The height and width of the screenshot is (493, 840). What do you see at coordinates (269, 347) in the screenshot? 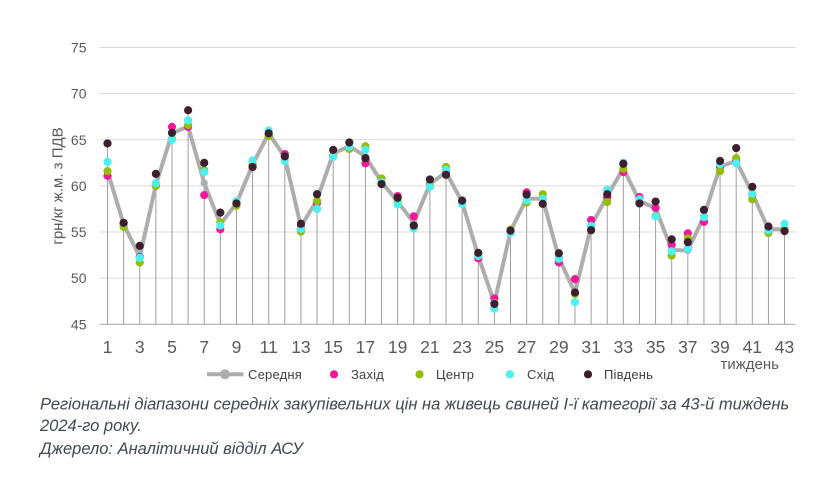
I see `svg-text: 11` at bounding box center [269, 347].